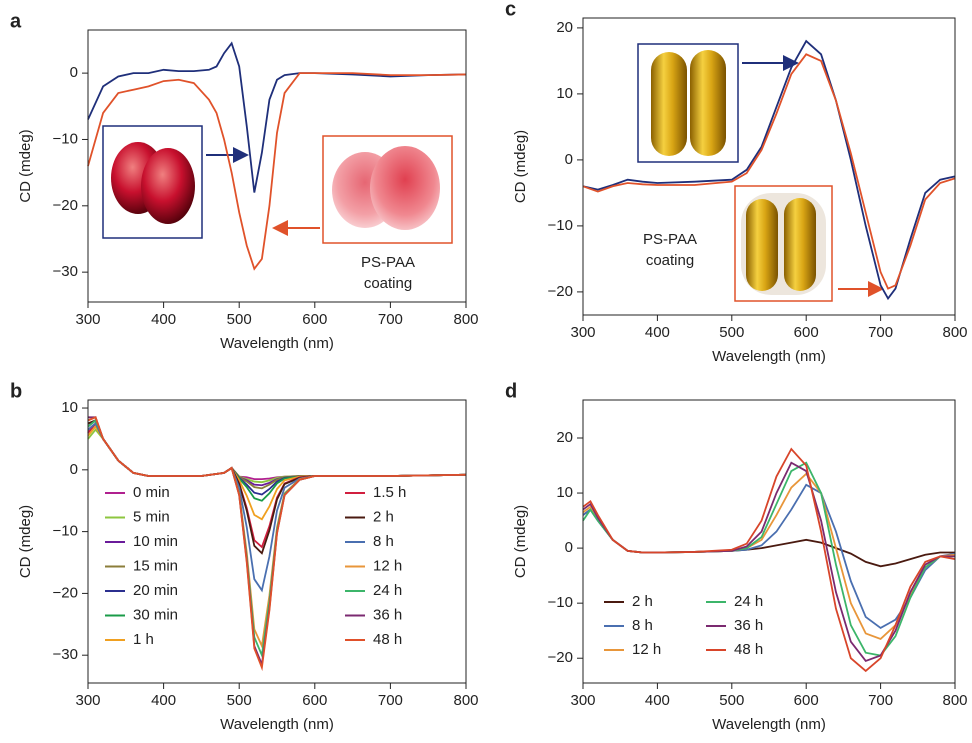 The image size is (972, 743). Describe the element at coordinates (151, 516) in the screenshot. I see `legend-label: 5 min` at that location.